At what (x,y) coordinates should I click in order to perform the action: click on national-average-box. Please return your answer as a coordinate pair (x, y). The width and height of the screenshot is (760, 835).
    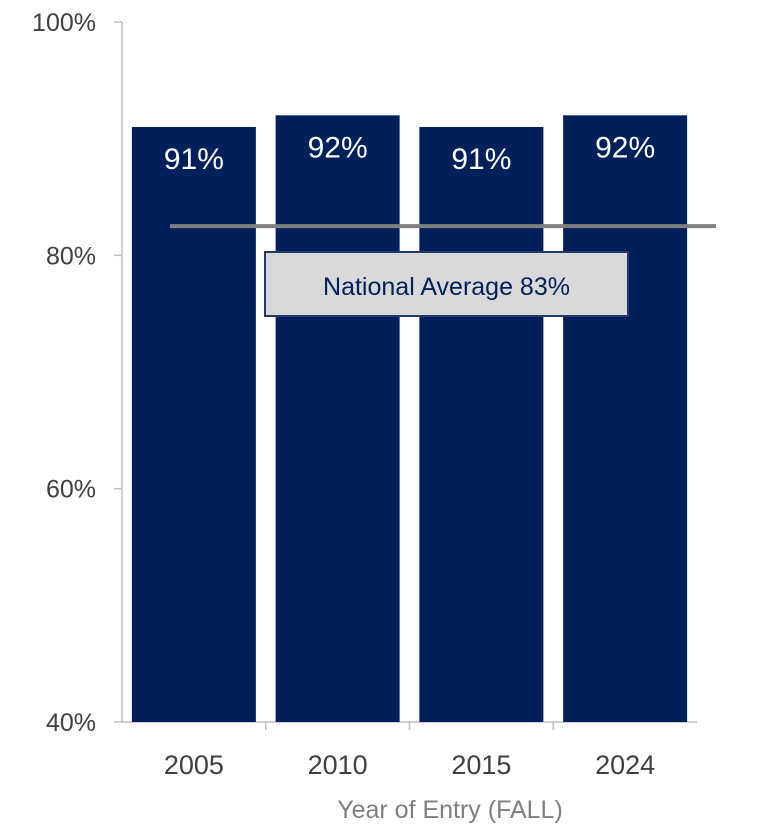
    Looking at the image, I should click on (446, 284).